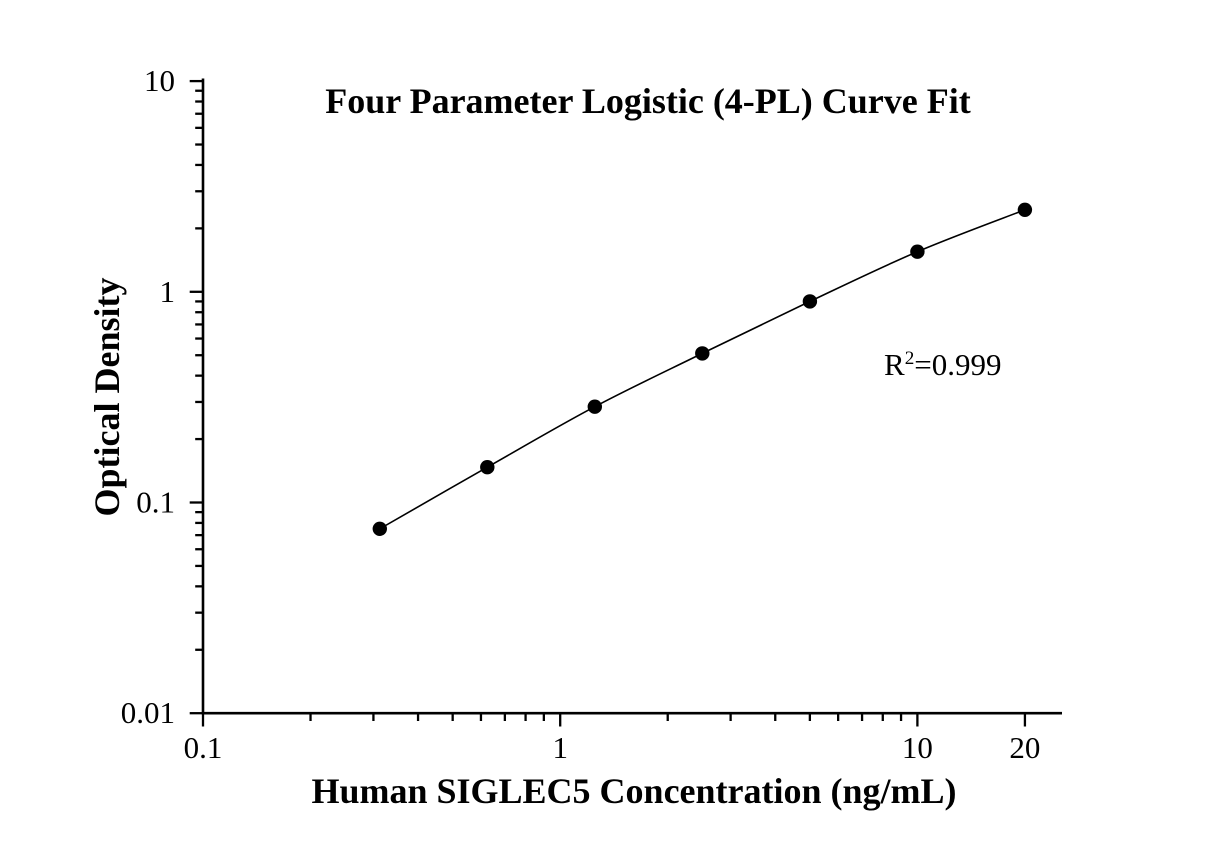 The width and height of the screenshot is (1230, 853). I want to click on r-squared-annotation: R2=0.999, so click(943, 364).